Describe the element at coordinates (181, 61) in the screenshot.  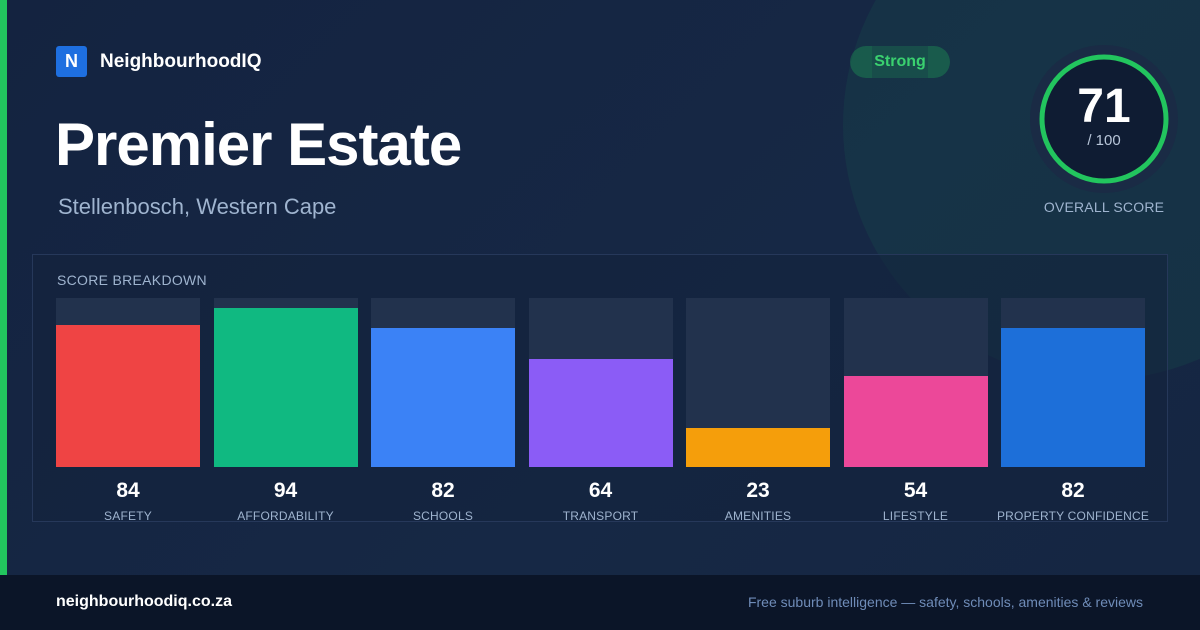
I see `brand-name: NeighbourhoodIQ` at that location.